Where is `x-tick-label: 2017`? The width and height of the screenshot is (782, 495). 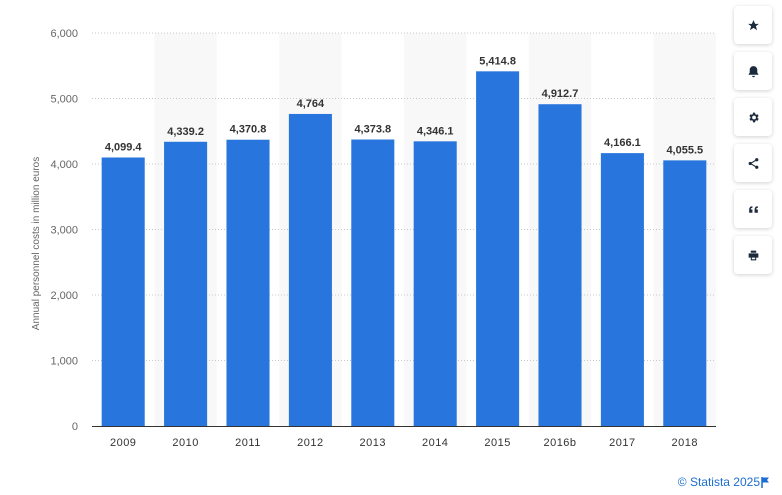
x-tick-label: 2017 is located at coordinates (622, 443).